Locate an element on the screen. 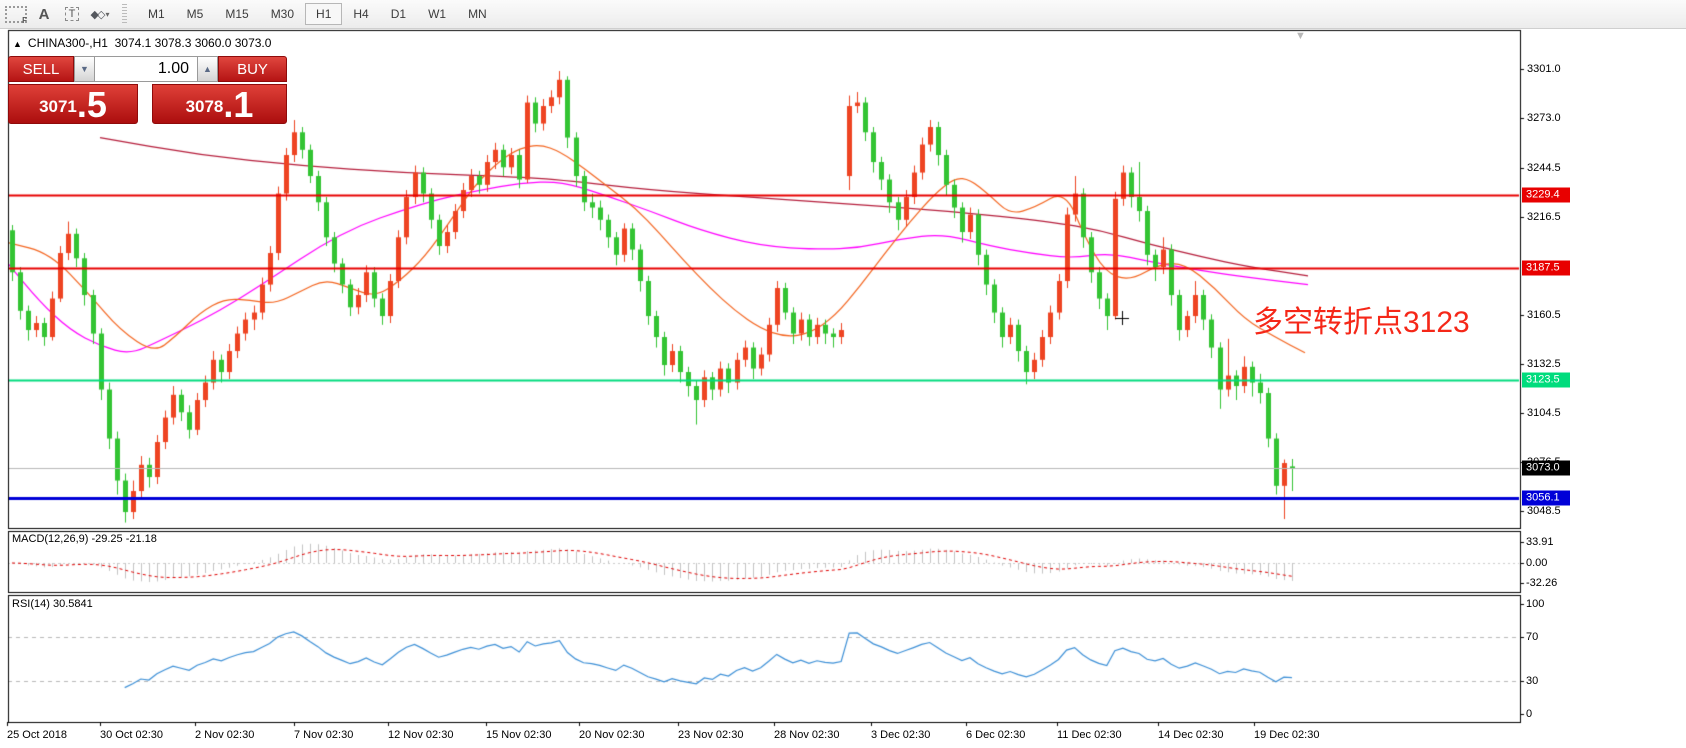 This screenshot has width=1686, height=748. time-tick: 2 Nov 02:30 is located at coordinates (225, 735).